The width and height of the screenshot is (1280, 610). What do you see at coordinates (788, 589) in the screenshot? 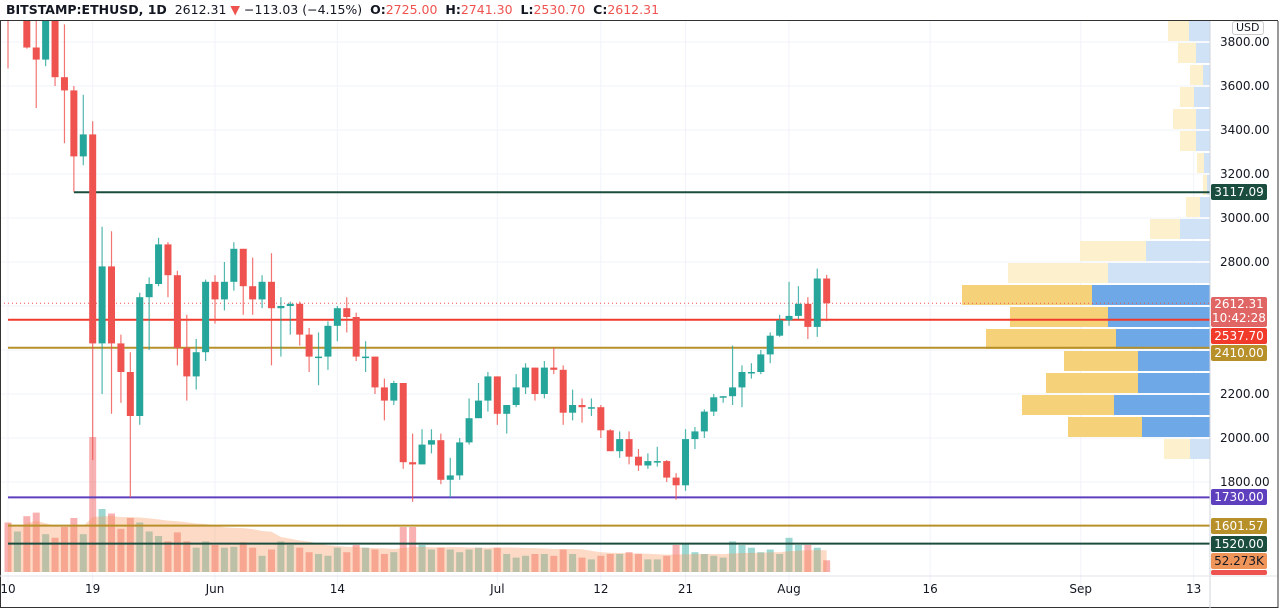
I see `time-tick-label: Aug` at bounding box center [788, 589].